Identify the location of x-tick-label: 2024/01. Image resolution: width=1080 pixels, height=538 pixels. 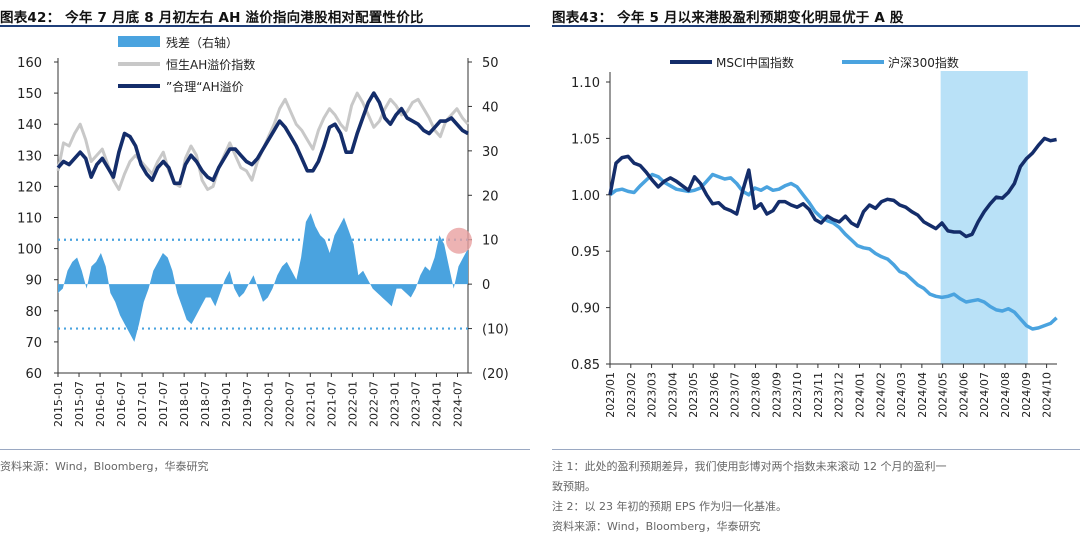
(859, 395).